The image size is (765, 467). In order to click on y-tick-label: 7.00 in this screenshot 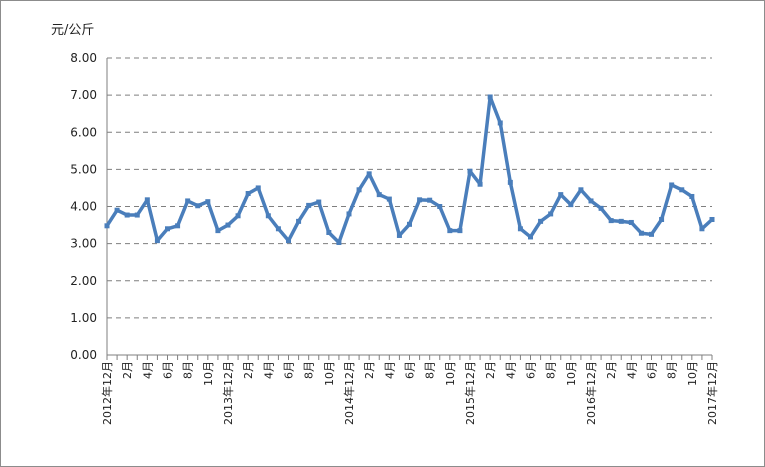, I will do `click(83, 95)`.